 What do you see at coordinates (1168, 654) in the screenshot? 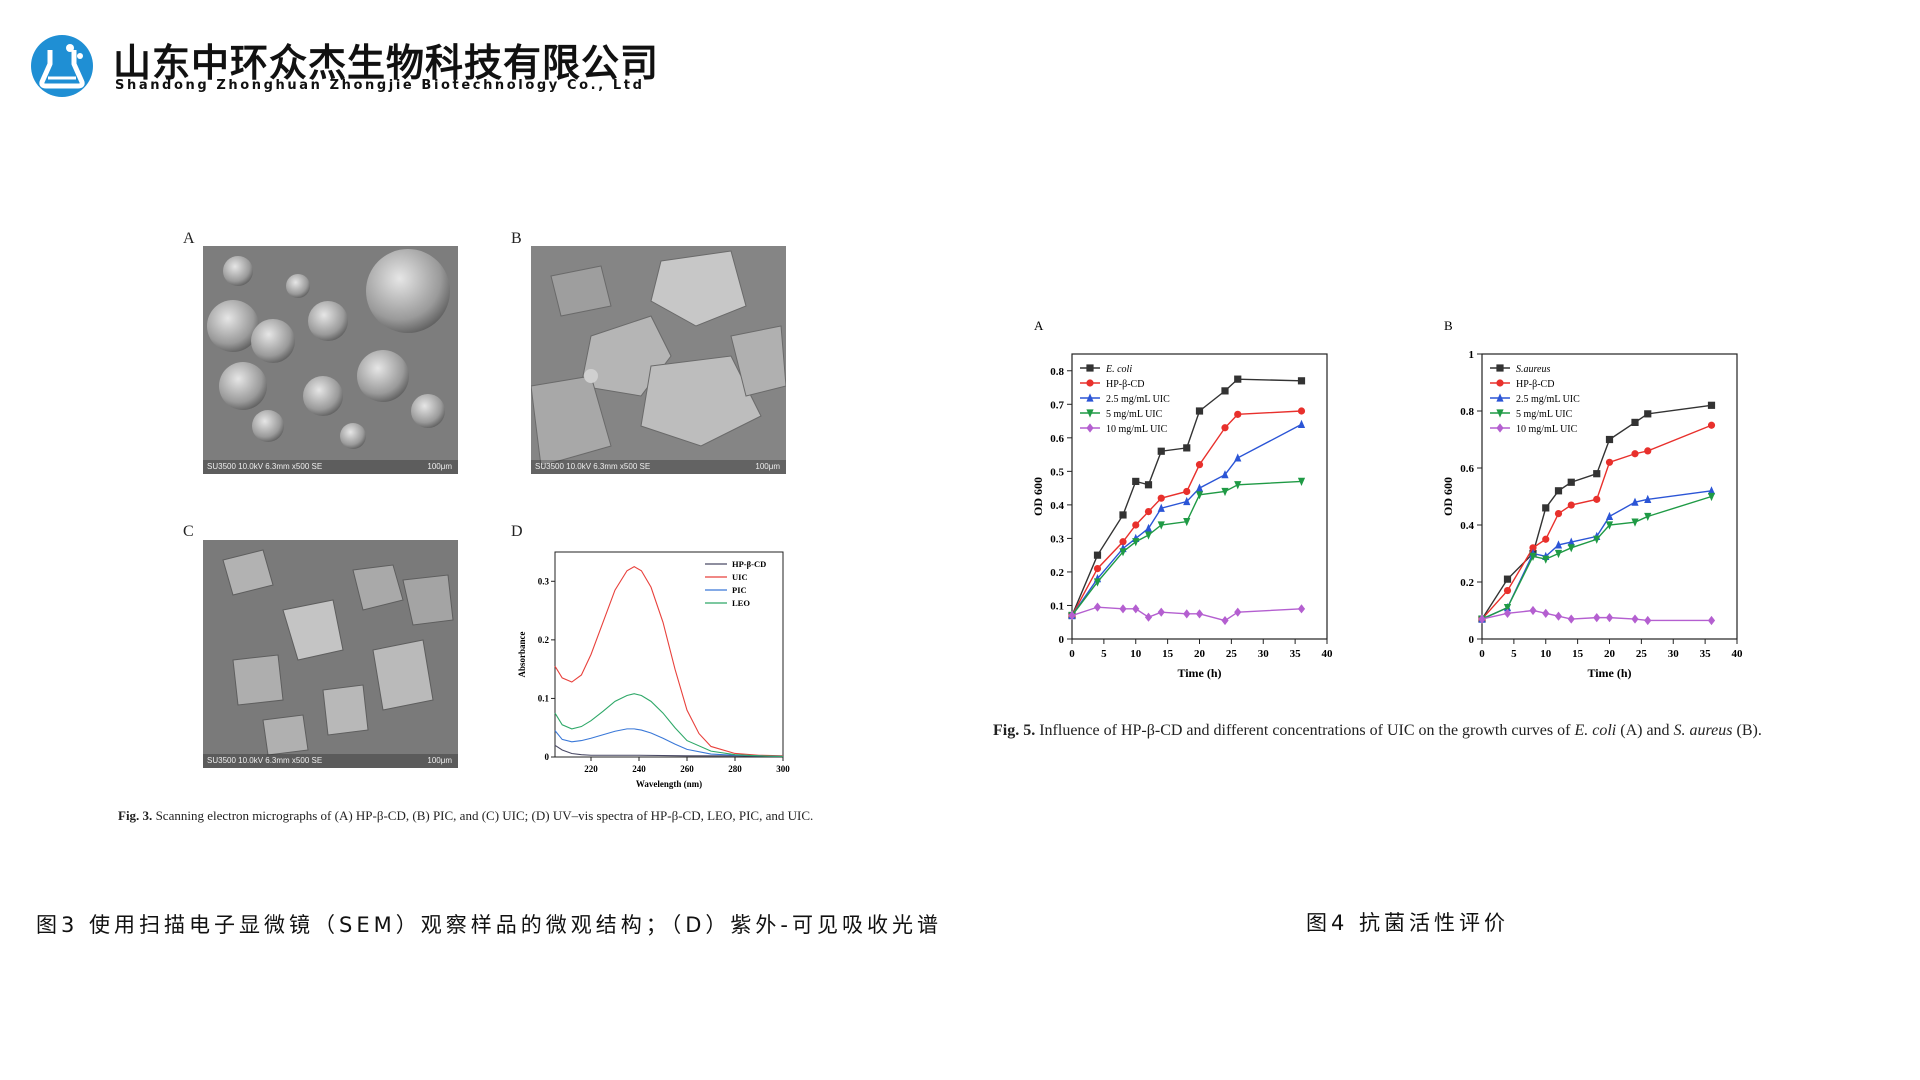
I see `x-tick-label: 15` at bounding box center [1168, 654].